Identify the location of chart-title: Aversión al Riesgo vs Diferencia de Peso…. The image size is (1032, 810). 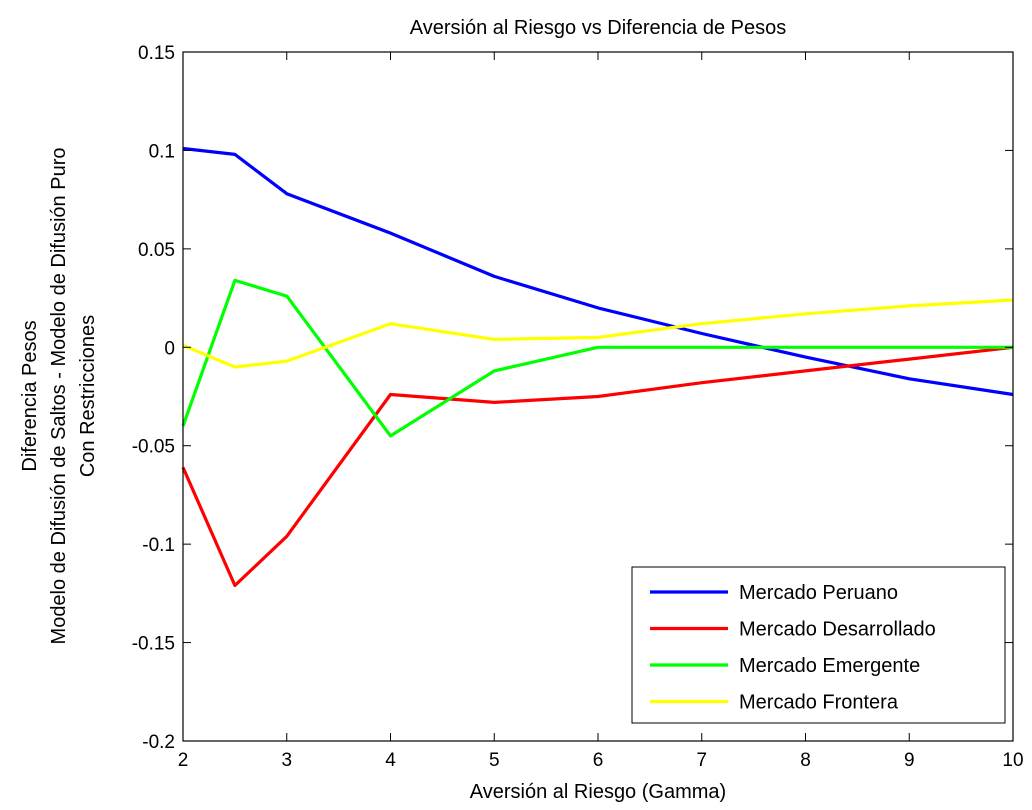
(598, 28).